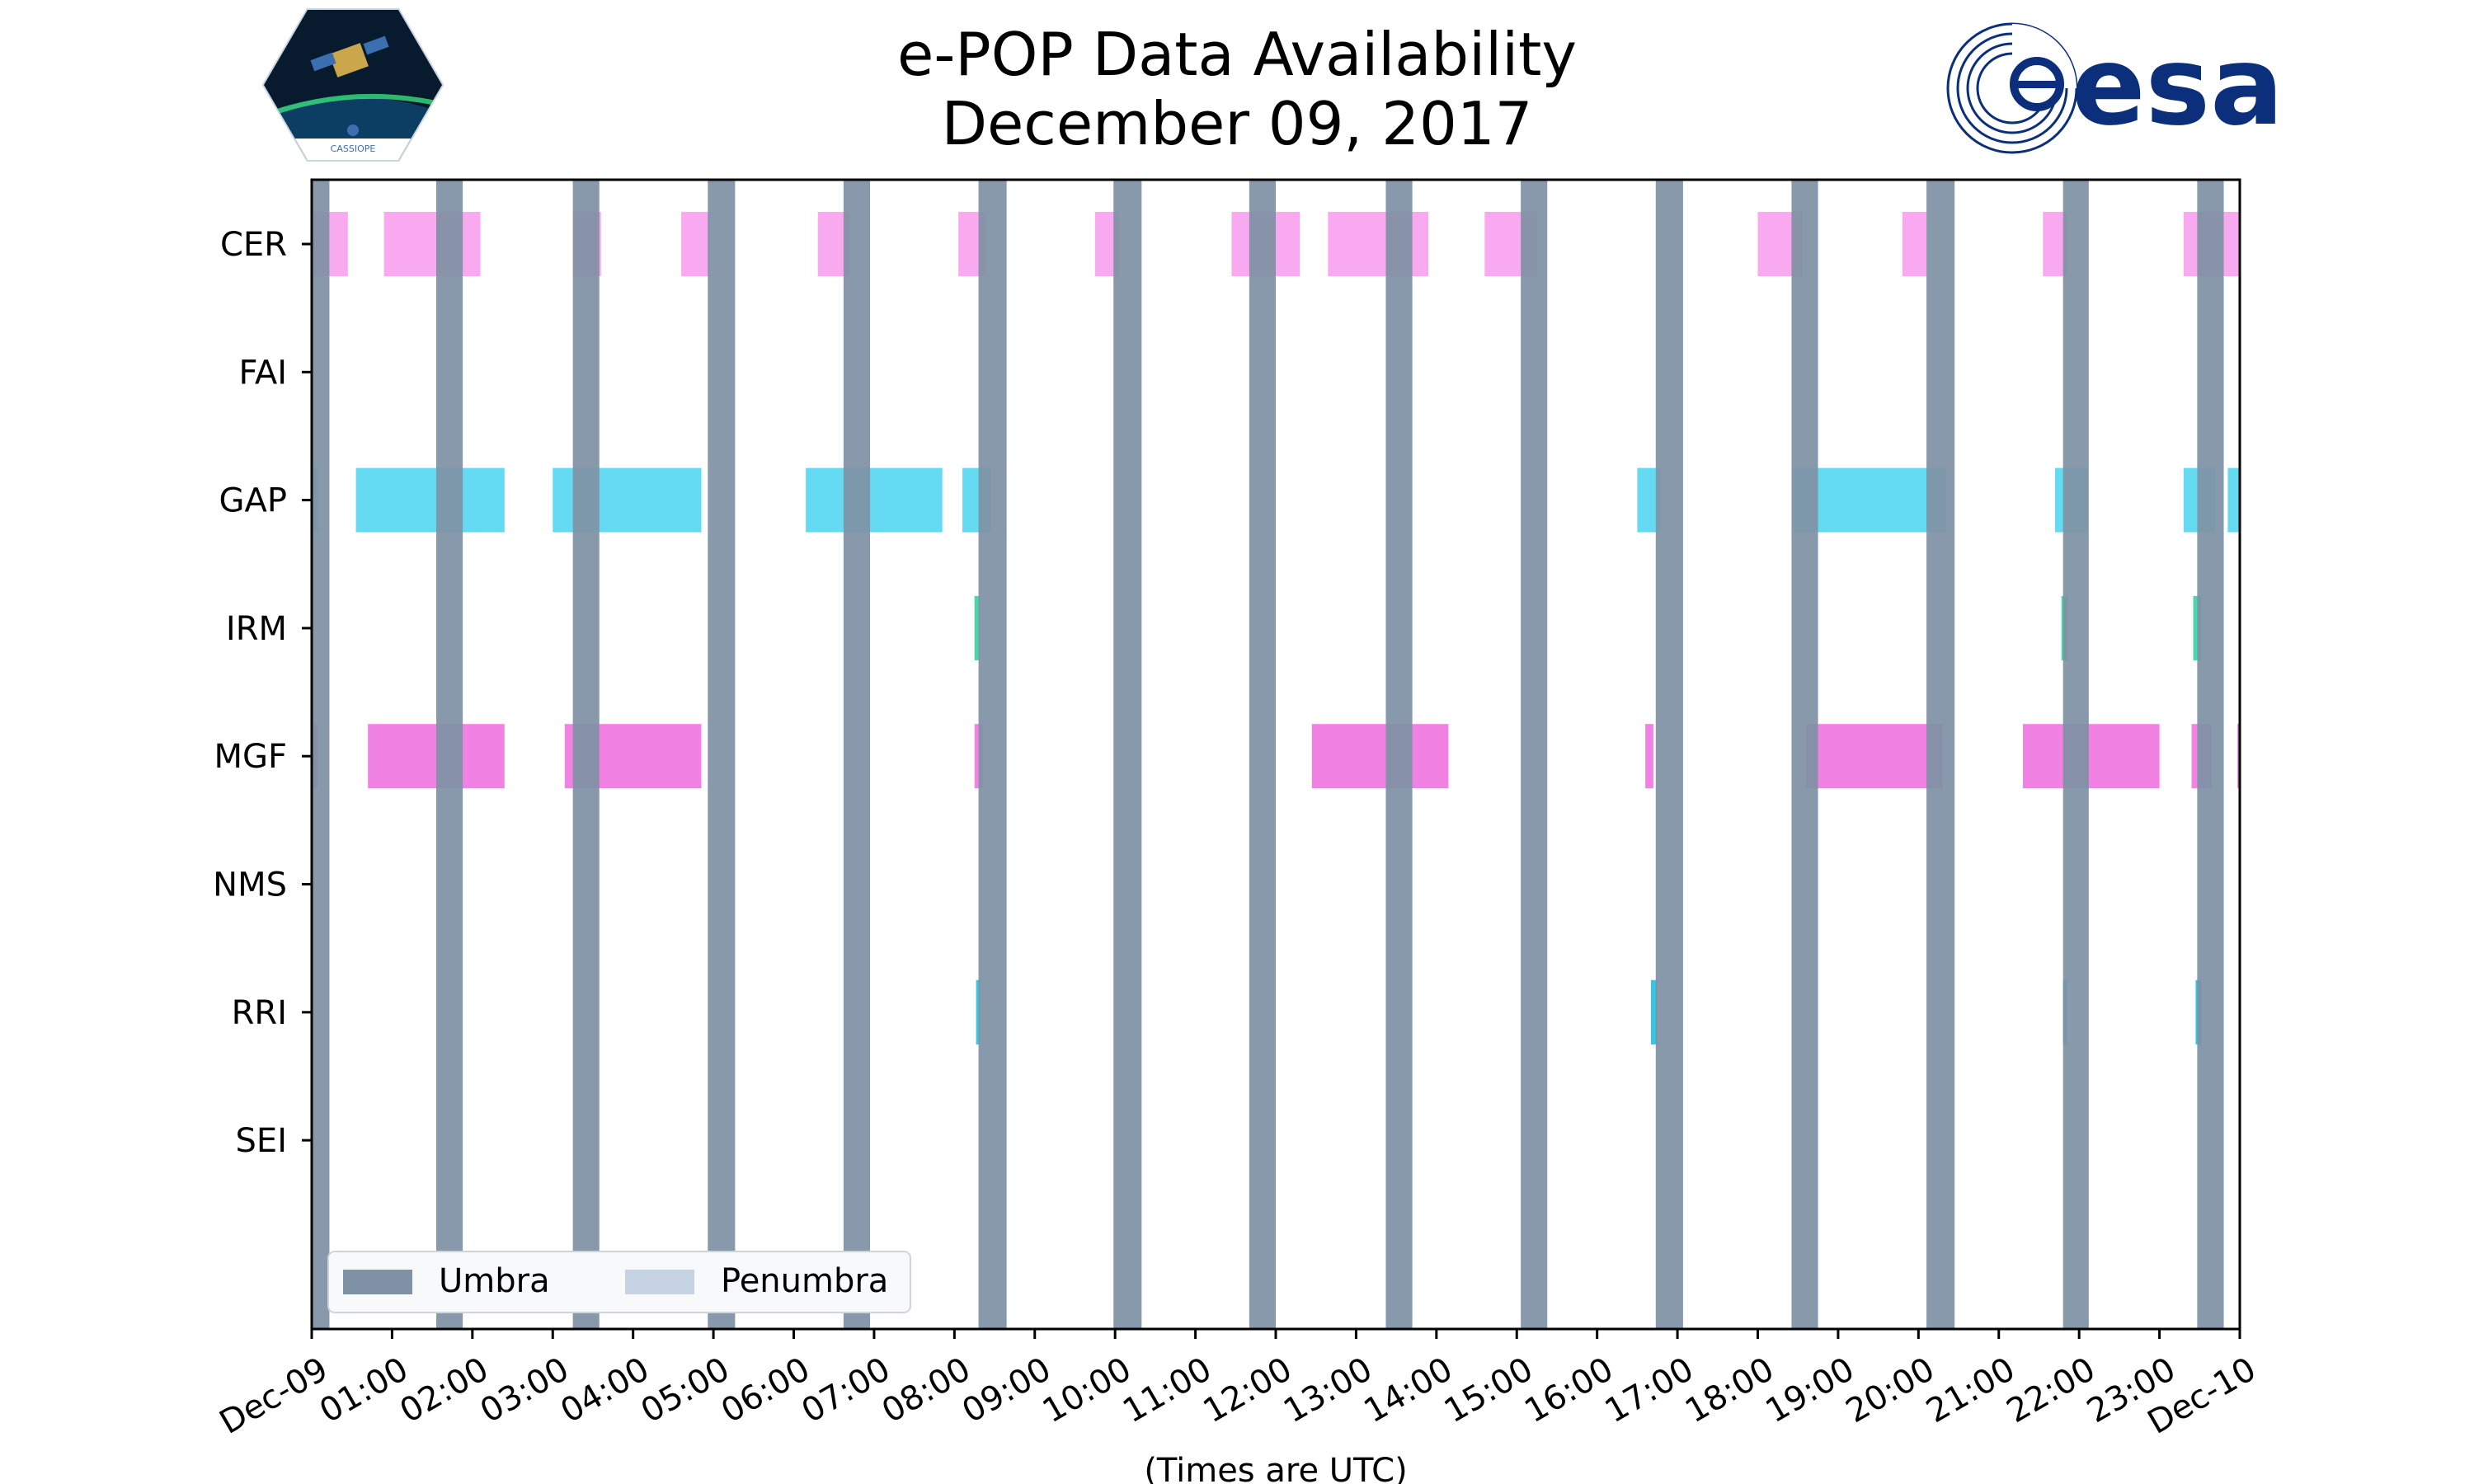 Image resolution: width=2474 pixels, height=1484 pixels. What do you see at coordinates (1649, 1390) in the screenshot?
I see `x-tick-label-17: 17:00` at bounding box center [1649, 1390].